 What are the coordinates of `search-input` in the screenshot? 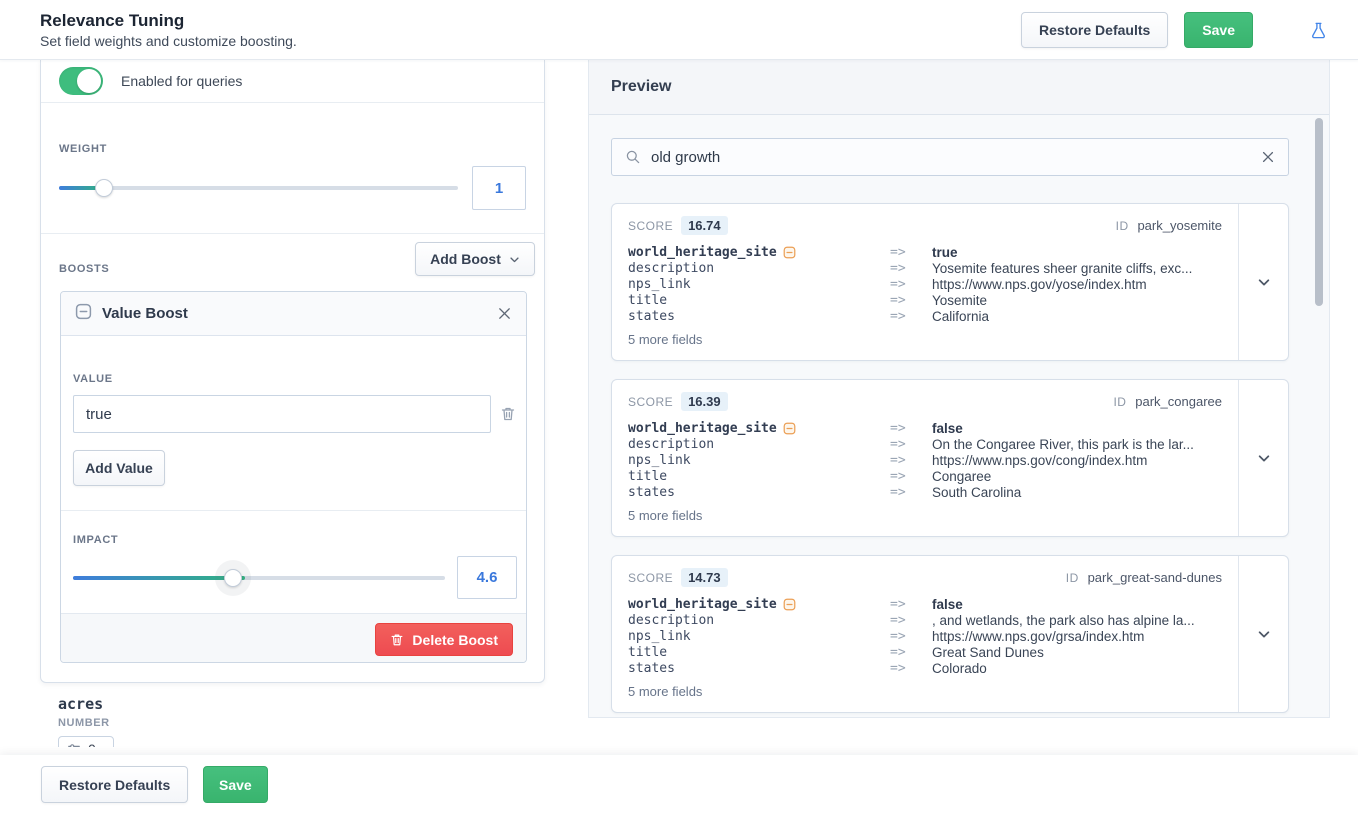 It's located at (951, 157).